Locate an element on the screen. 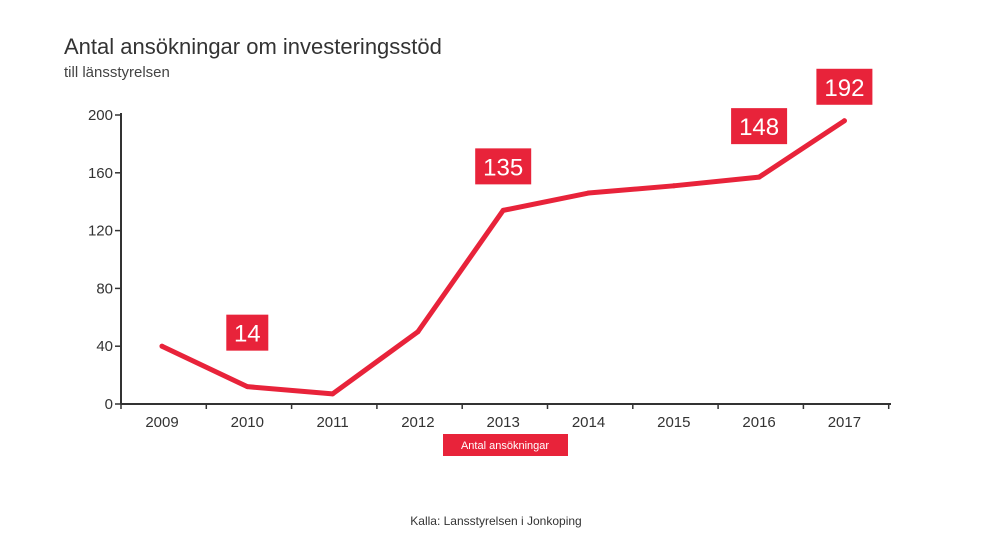 The width and height of the screenshot is (992, 558). legend-swatch is located at coordinates (505, 445).